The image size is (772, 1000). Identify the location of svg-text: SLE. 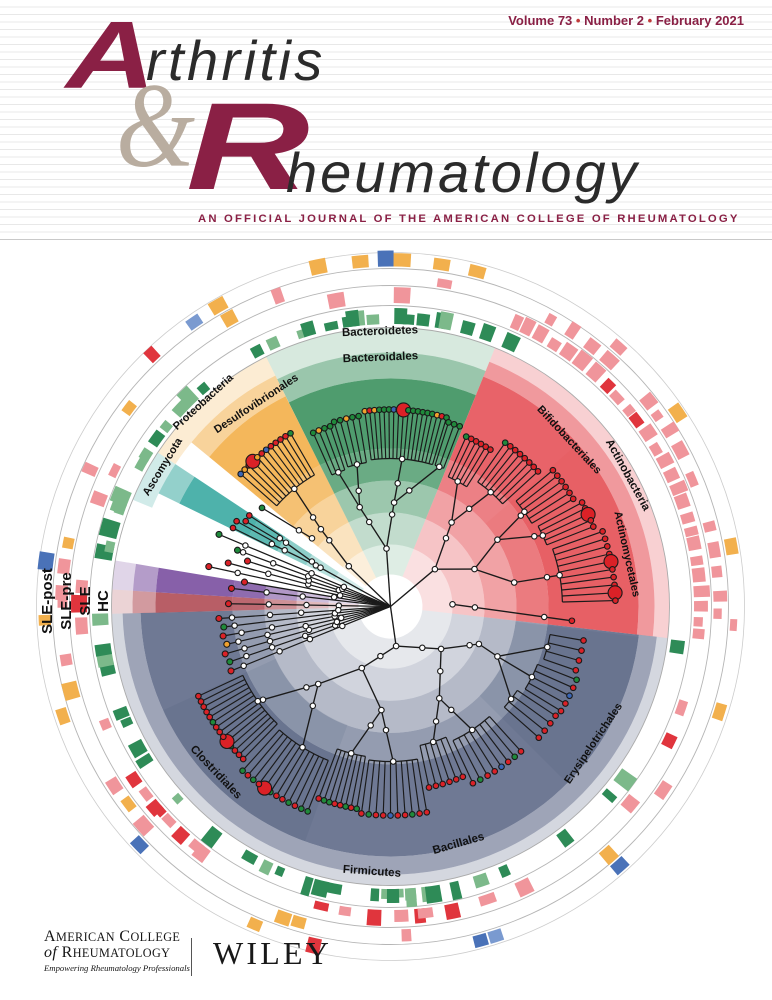
(85, 600).